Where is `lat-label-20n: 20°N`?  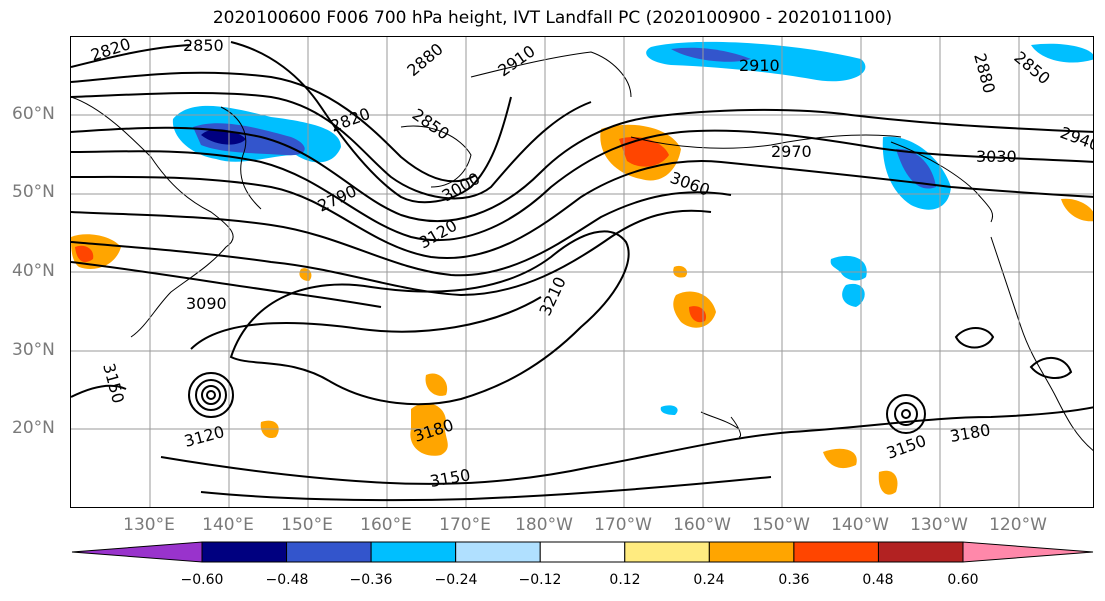
lat-label-20n: 20°N is located at coordinates (33, 428).